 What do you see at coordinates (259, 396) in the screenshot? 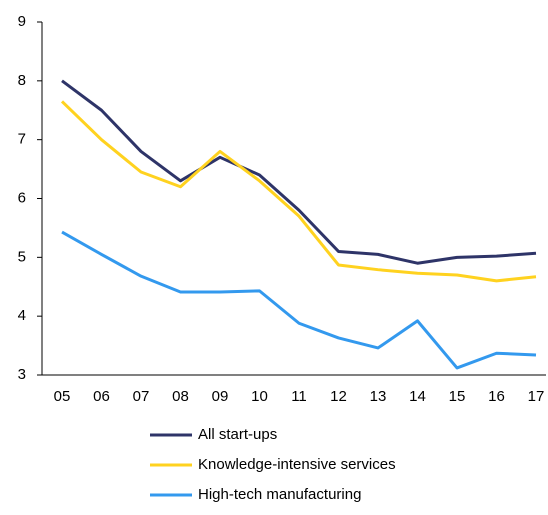
I see `x-tick-label: 10` at bounding box center [259, 396].